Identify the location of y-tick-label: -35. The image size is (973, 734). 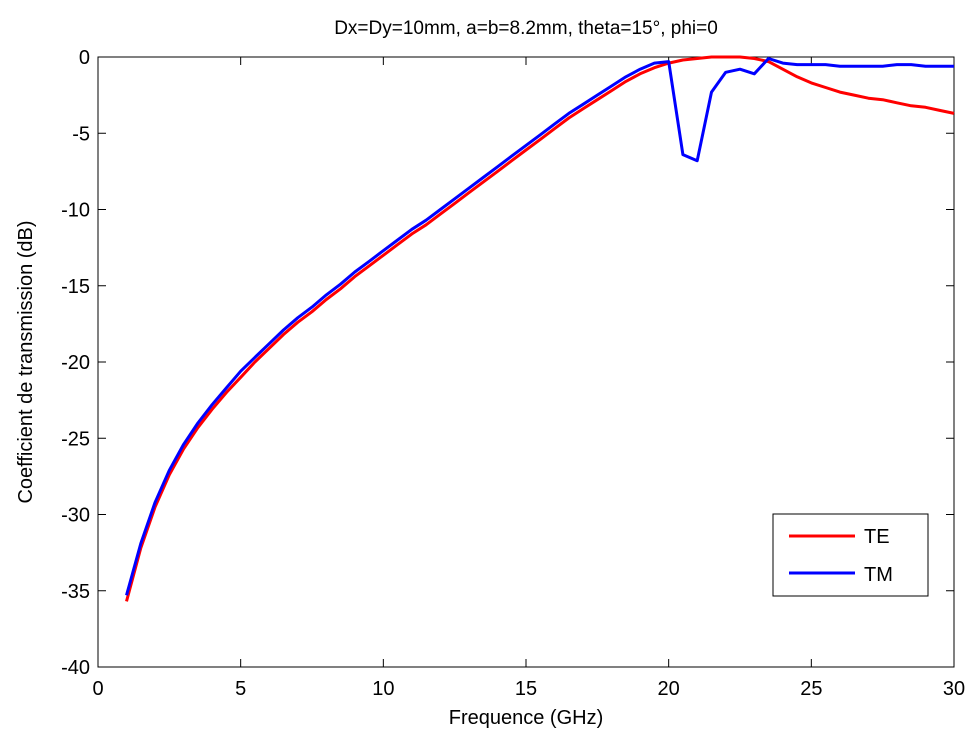
(75, 592).